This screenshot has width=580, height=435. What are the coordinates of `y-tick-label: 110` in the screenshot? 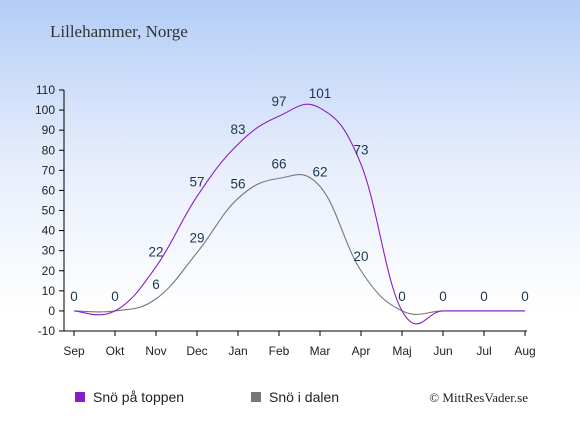 It's located at (45, 90).